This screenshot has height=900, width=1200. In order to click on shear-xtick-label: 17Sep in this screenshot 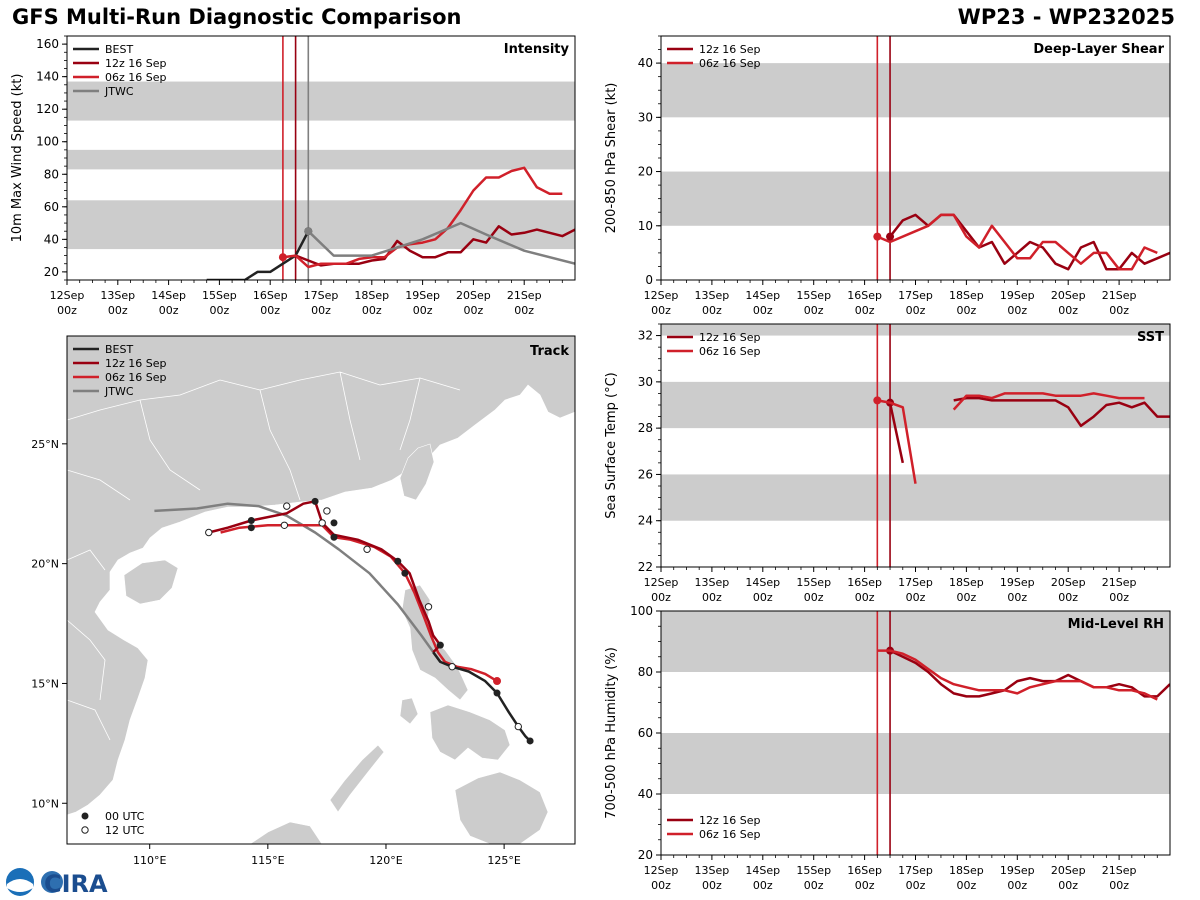, I will do `click(915, 295)`.